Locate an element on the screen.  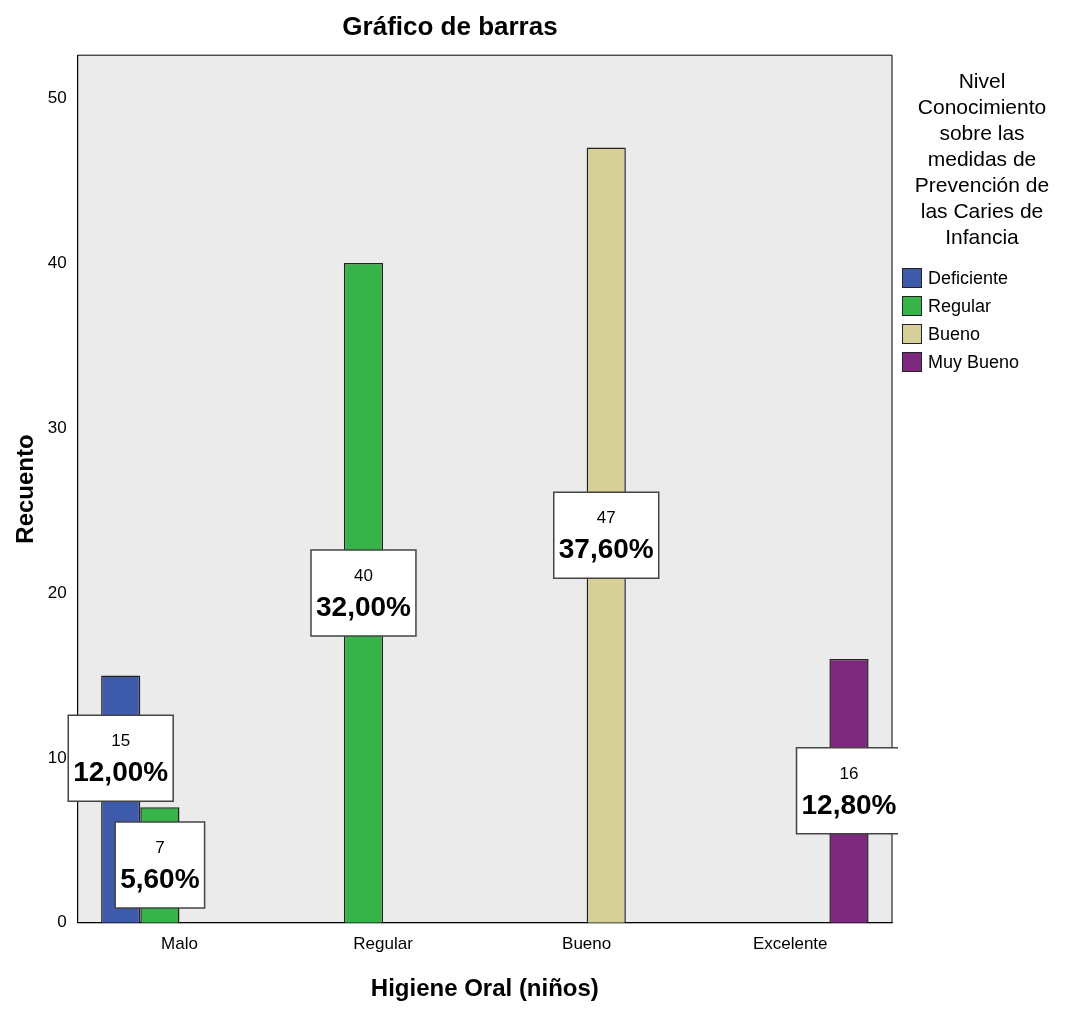
data-label: 7 5,60% is located at coordinates (160, 865).